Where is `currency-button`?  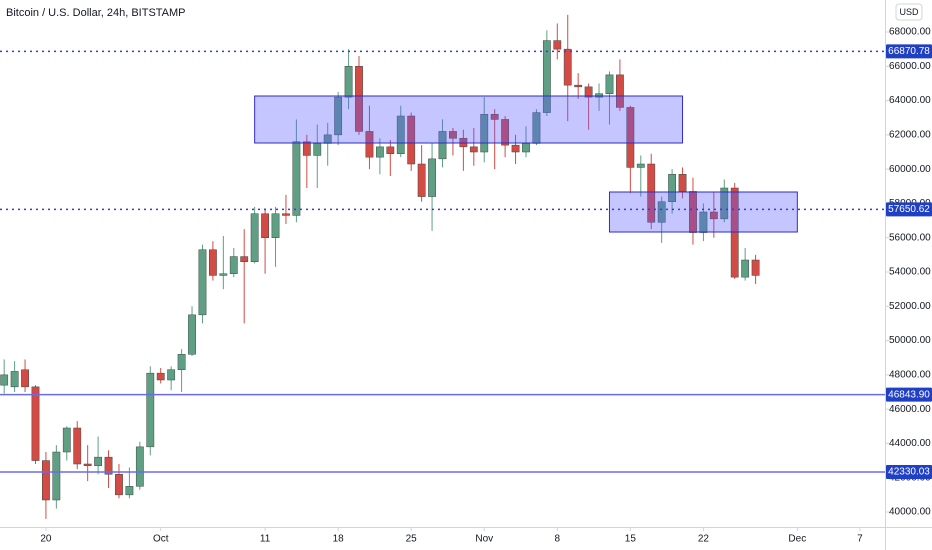
currency-button is located at coordinates (909, 12).